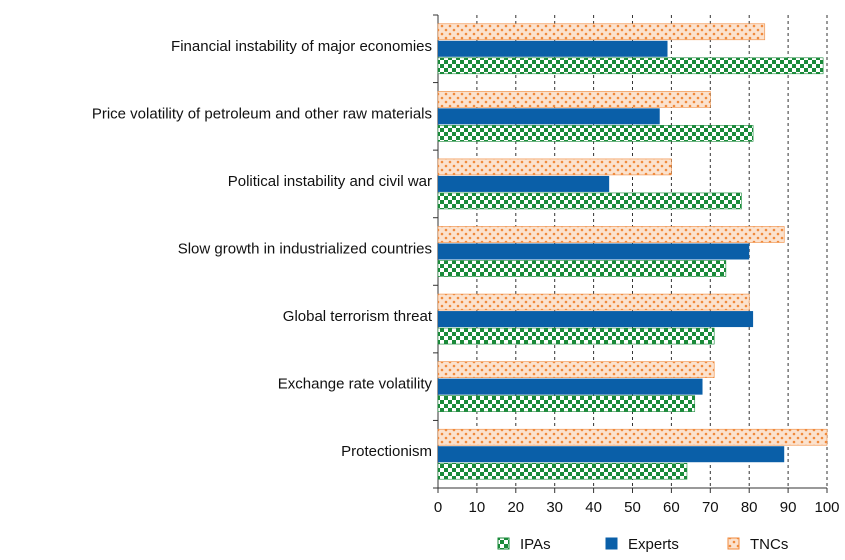  Describe the element at coordinates (653, 544) in the screenshot. I see `legend-label: Experts` at that location.